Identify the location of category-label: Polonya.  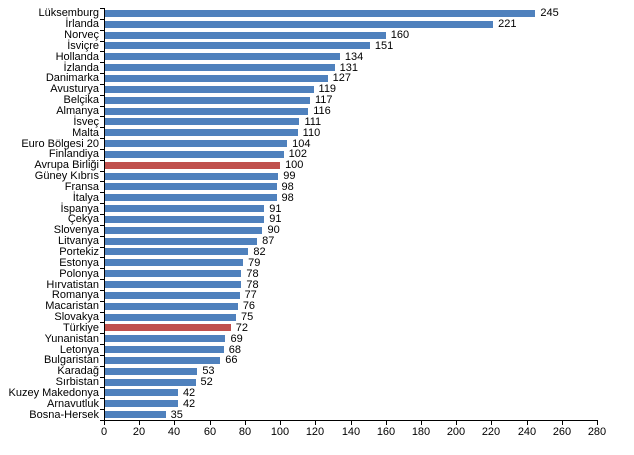
(79, 273).